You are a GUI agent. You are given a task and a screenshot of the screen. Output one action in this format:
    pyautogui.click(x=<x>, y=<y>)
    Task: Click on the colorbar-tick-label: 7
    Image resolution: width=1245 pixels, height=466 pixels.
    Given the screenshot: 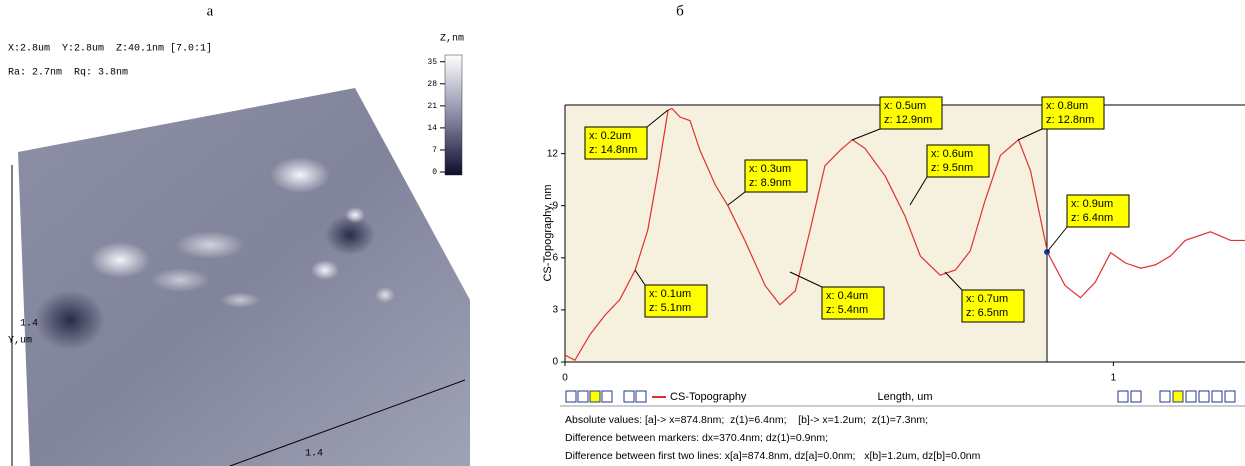 What is the action you would take?
    pyautogui.click(x=434, y=150)
    